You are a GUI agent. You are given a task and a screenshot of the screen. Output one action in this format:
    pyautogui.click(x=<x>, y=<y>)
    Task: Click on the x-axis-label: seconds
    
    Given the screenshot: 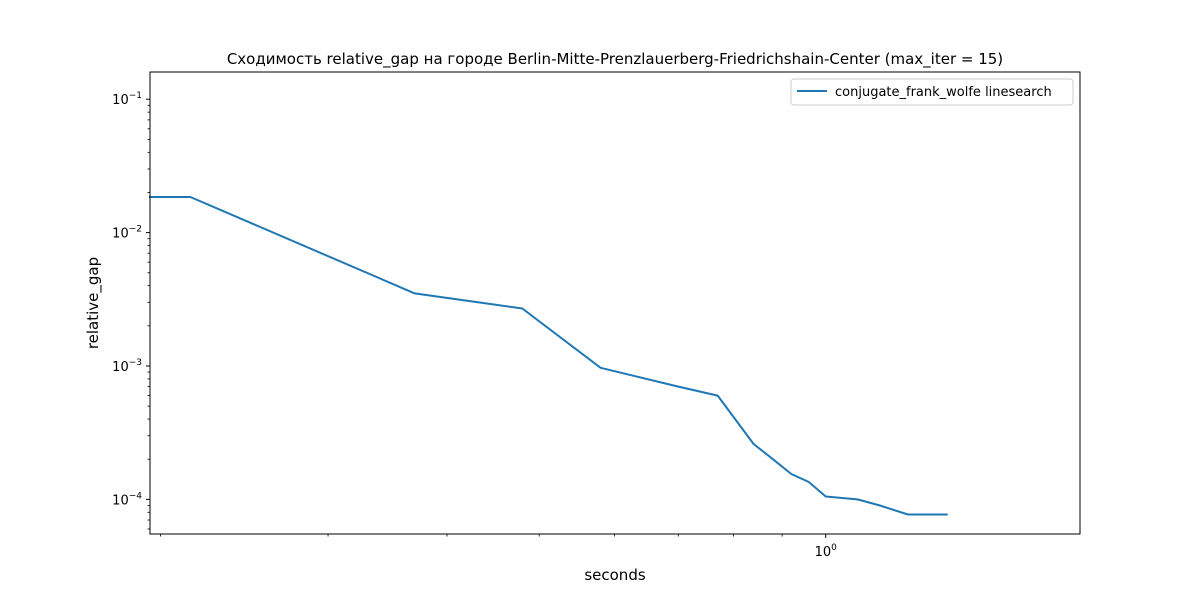 What is the action you would take?
    pyautogui.click(x=614, y=575)
    